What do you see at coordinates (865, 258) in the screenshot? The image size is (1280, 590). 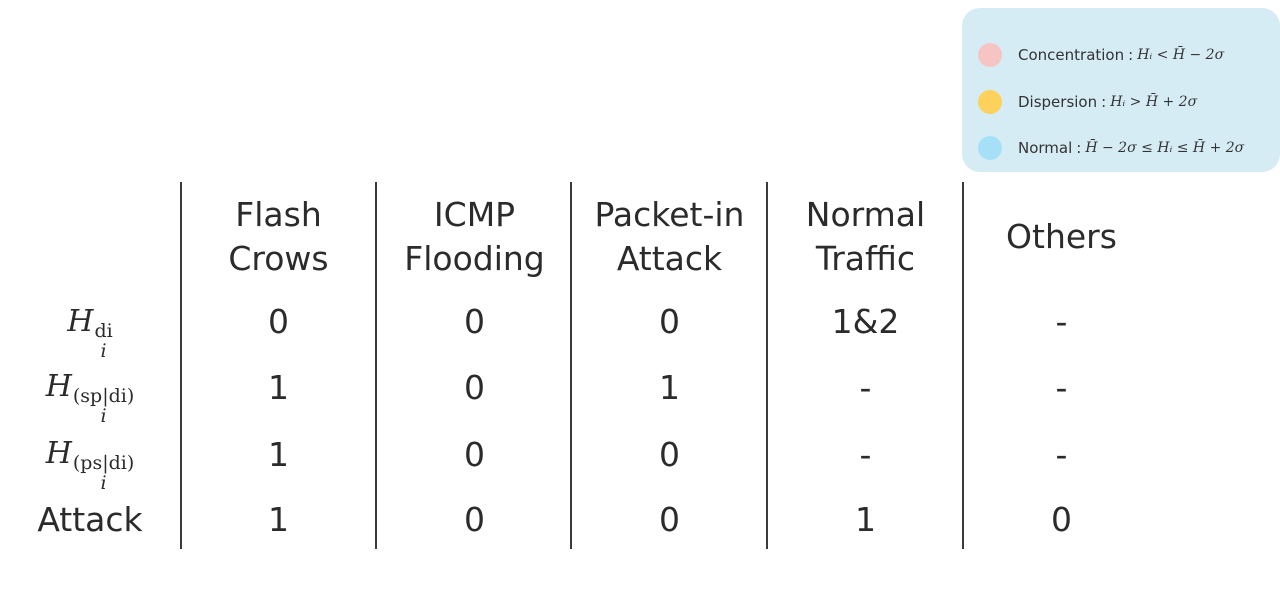 I see `column-header-line: Traffic` at bounding box center [865, 258].